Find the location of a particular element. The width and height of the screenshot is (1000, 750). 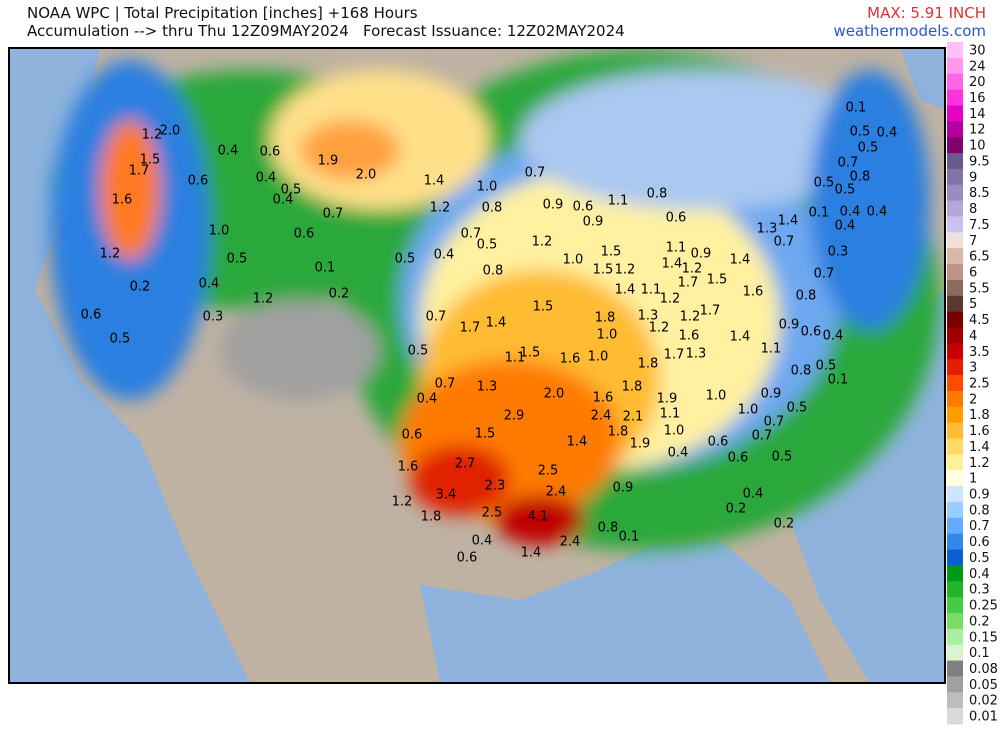

precip-label: 2.5 is located at coordinates (548, 471).